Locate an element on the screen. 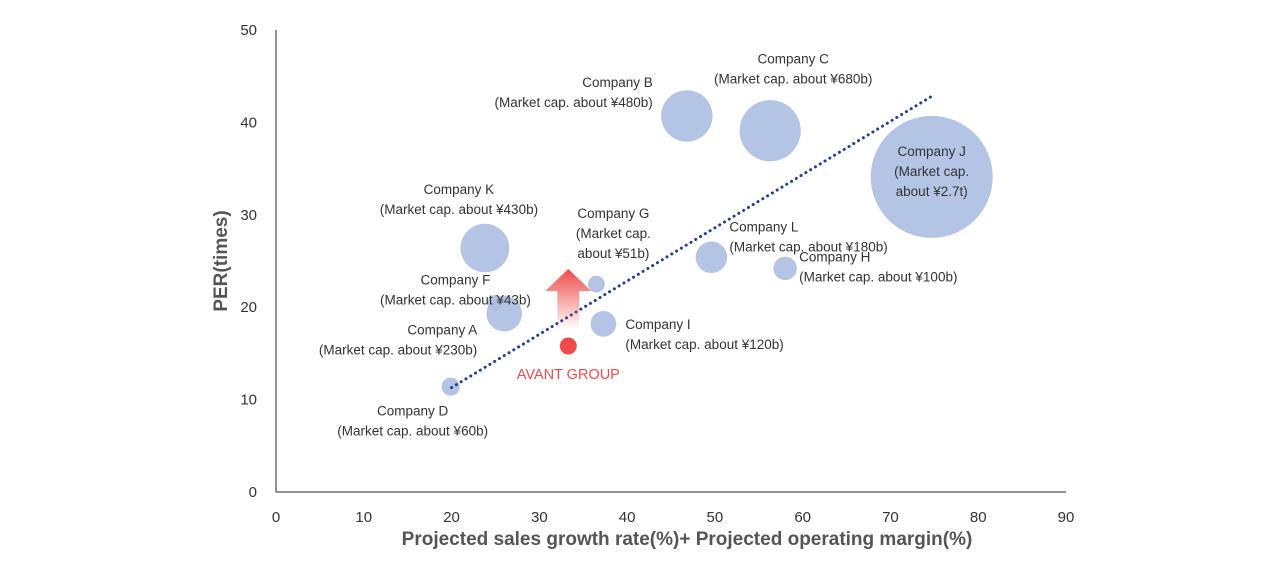 The width and height of the screenshot is (1280, 567). y-tick-label: 50 is located at coordinates (248, 30).